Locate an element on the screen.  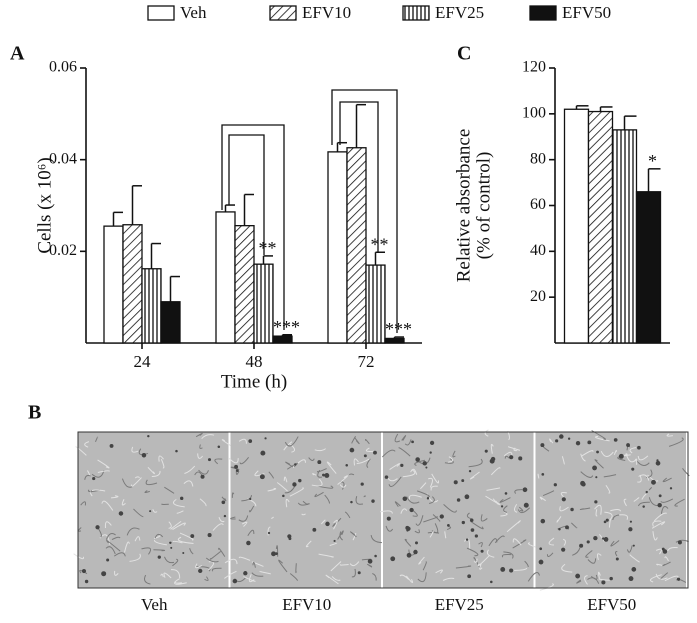
image-label: Veh is located at coordinates (154, 604).